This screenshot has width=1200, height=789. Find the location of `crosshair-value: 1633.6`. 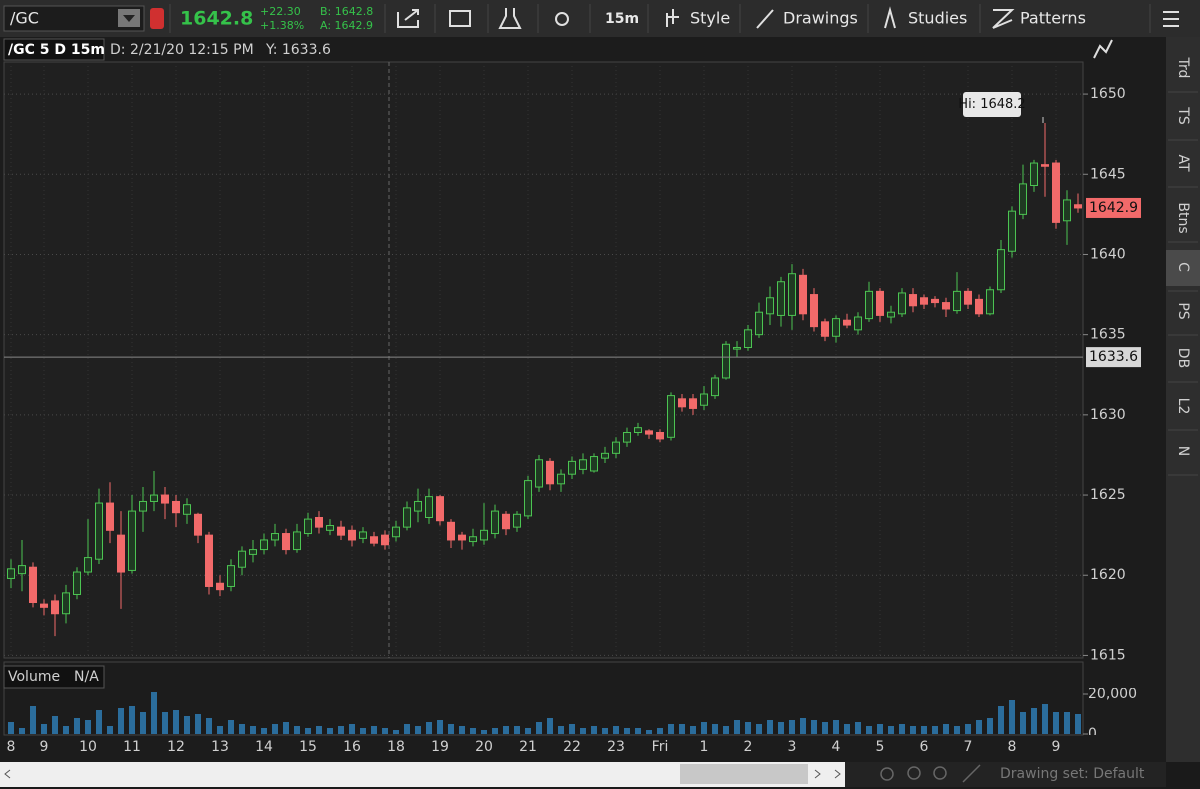

crosshair-value: 1633.6 is located at coordinates (1113, 357).